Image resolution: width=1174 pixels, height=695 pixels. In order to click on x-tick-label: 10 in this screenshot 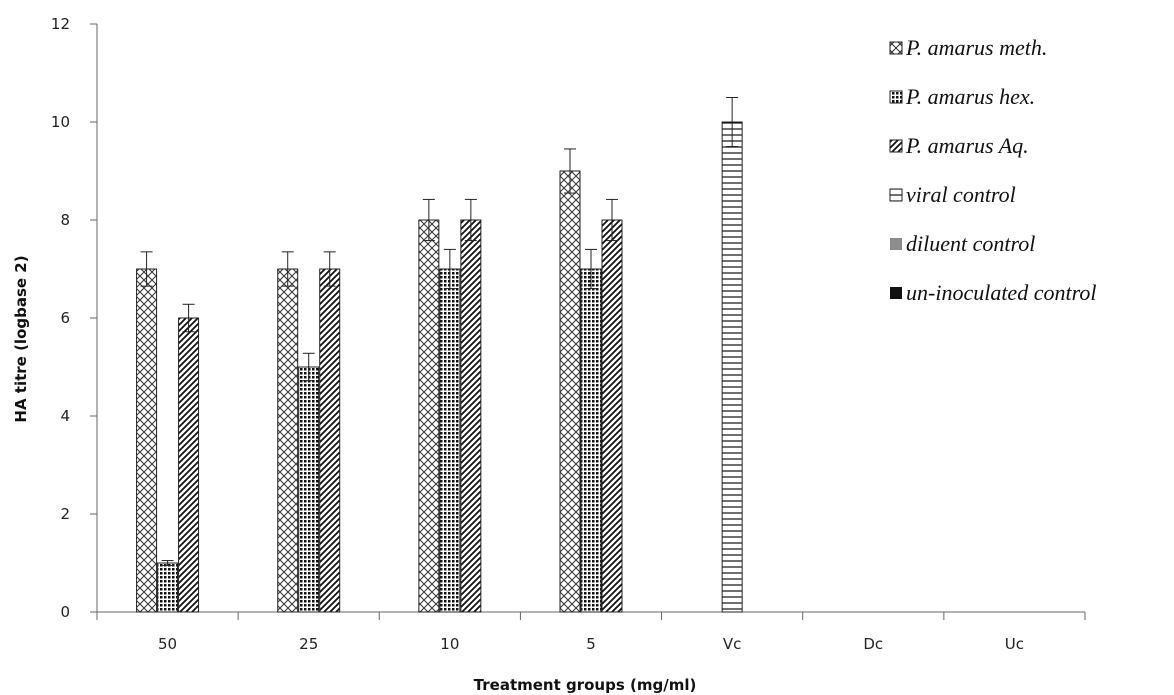, I will do `click(449, 644)`.